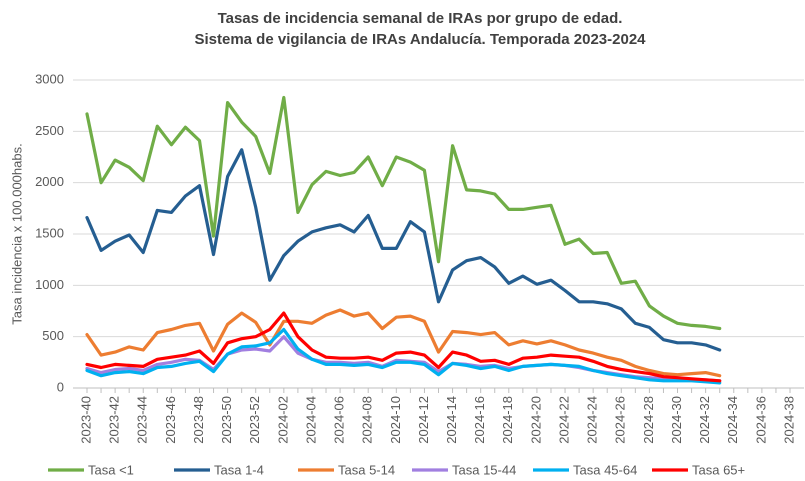 This screenshot has width=805, height=481. I want to click on y-tick-label: 3000, so click(49, 78).